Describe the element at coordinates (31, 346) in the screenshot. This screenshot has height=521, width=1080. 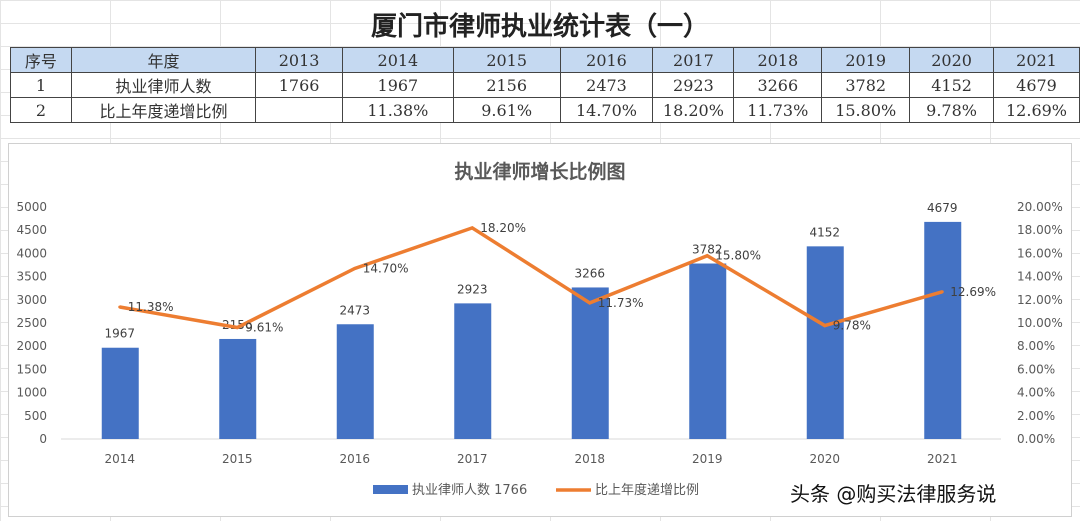
I see `y-tick-label: 2000` at that location.